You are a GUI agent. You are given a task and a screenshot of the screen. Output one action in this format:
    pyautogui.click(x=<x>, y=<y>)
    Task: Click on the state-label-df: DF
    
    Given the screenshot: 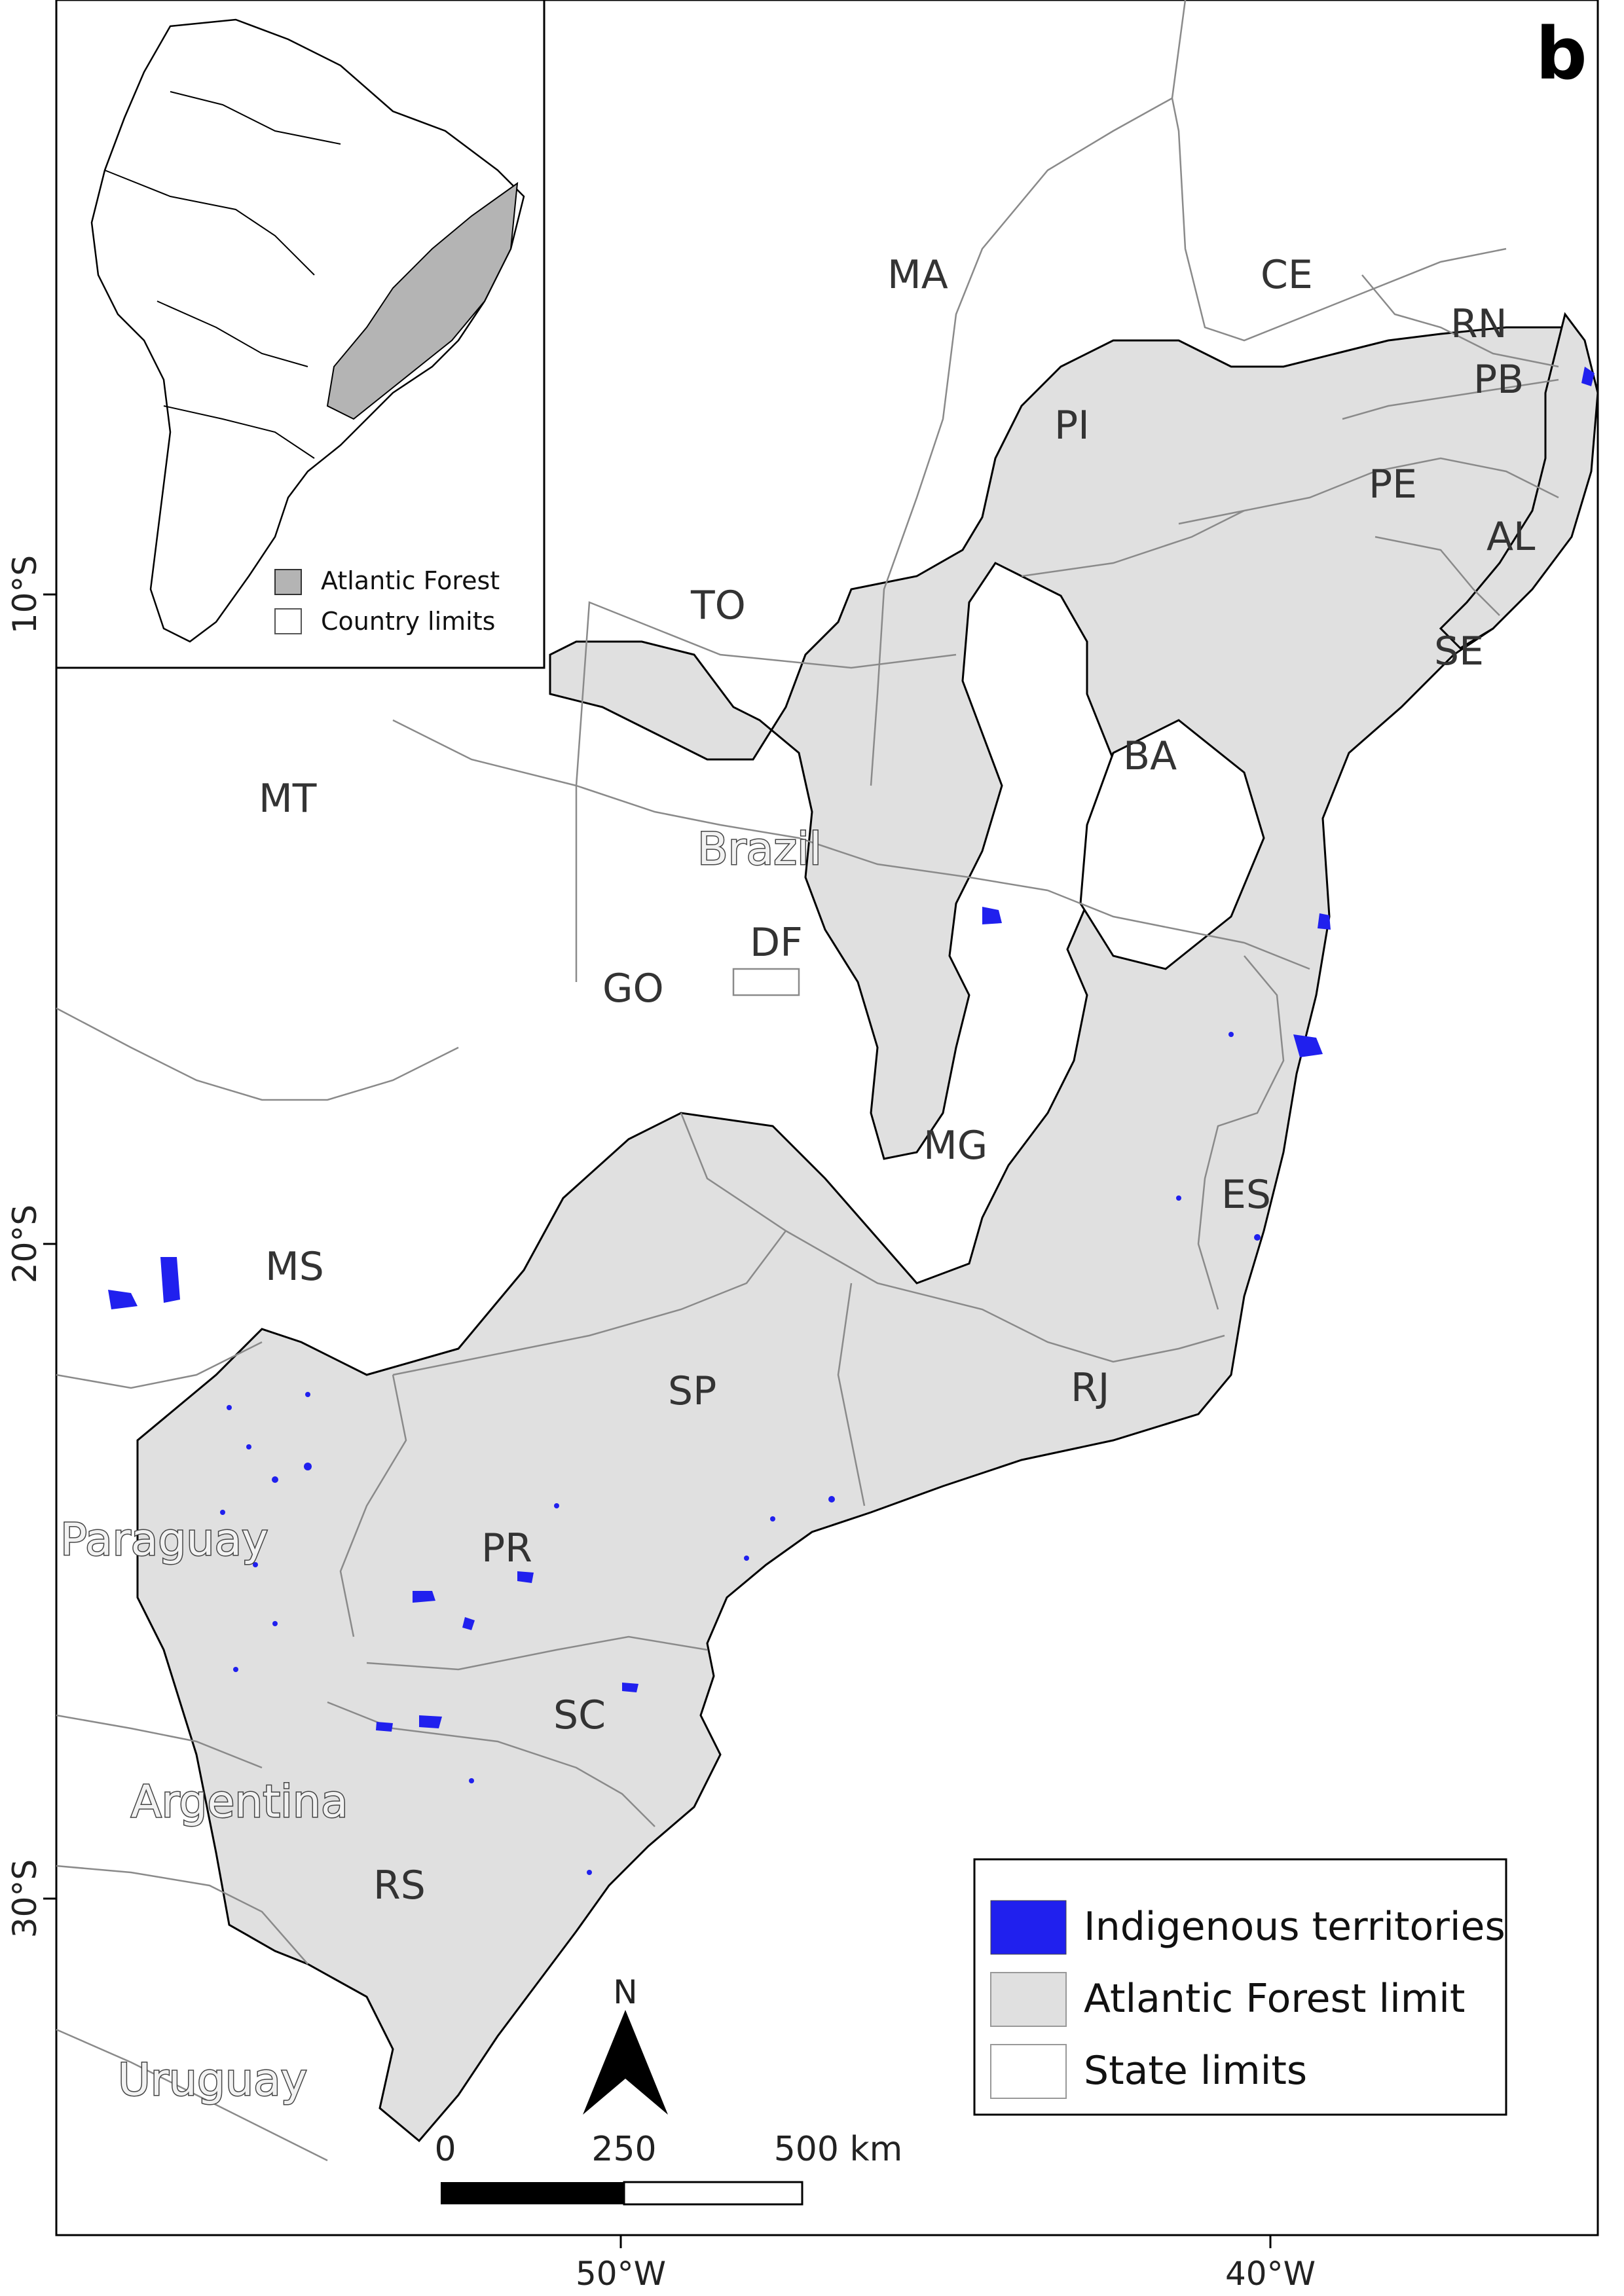 What is the action you would take?
    pyautogui.click(x=776, y=943)
    